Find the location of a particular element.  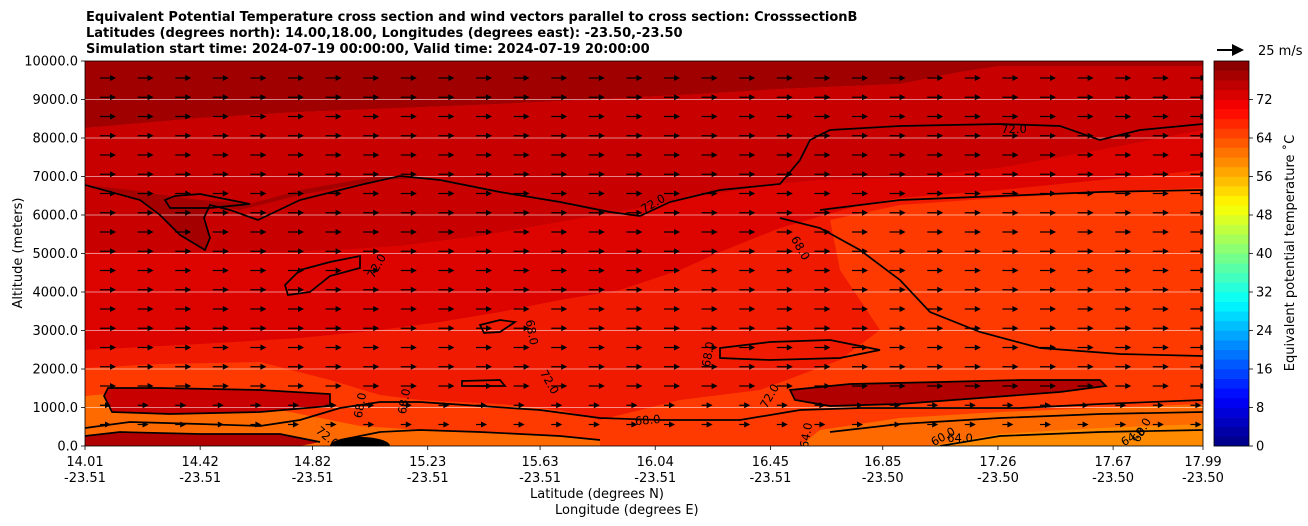

y-tick-label: 6000.0 is located at coordinates (56, 216).